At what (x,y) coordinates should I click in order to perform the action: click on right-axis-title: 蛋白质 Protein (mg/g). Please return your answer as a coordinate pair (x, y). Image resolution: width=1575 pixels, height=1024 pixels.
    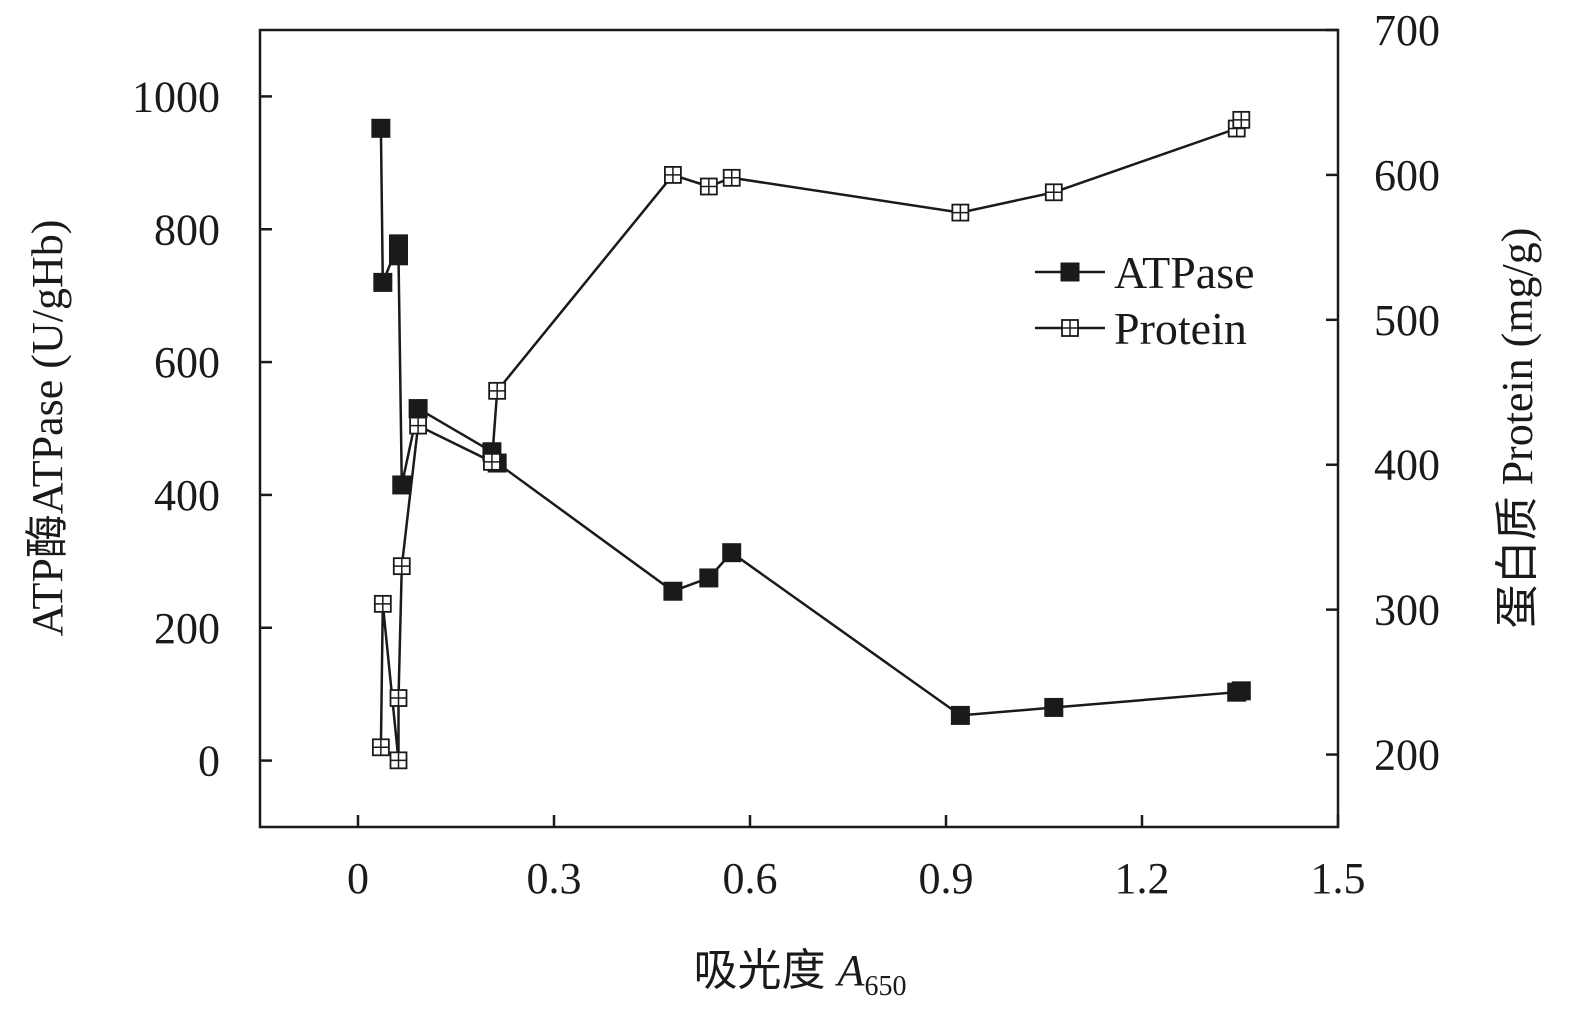
    Looking at the image, I should click on (1517, 428).